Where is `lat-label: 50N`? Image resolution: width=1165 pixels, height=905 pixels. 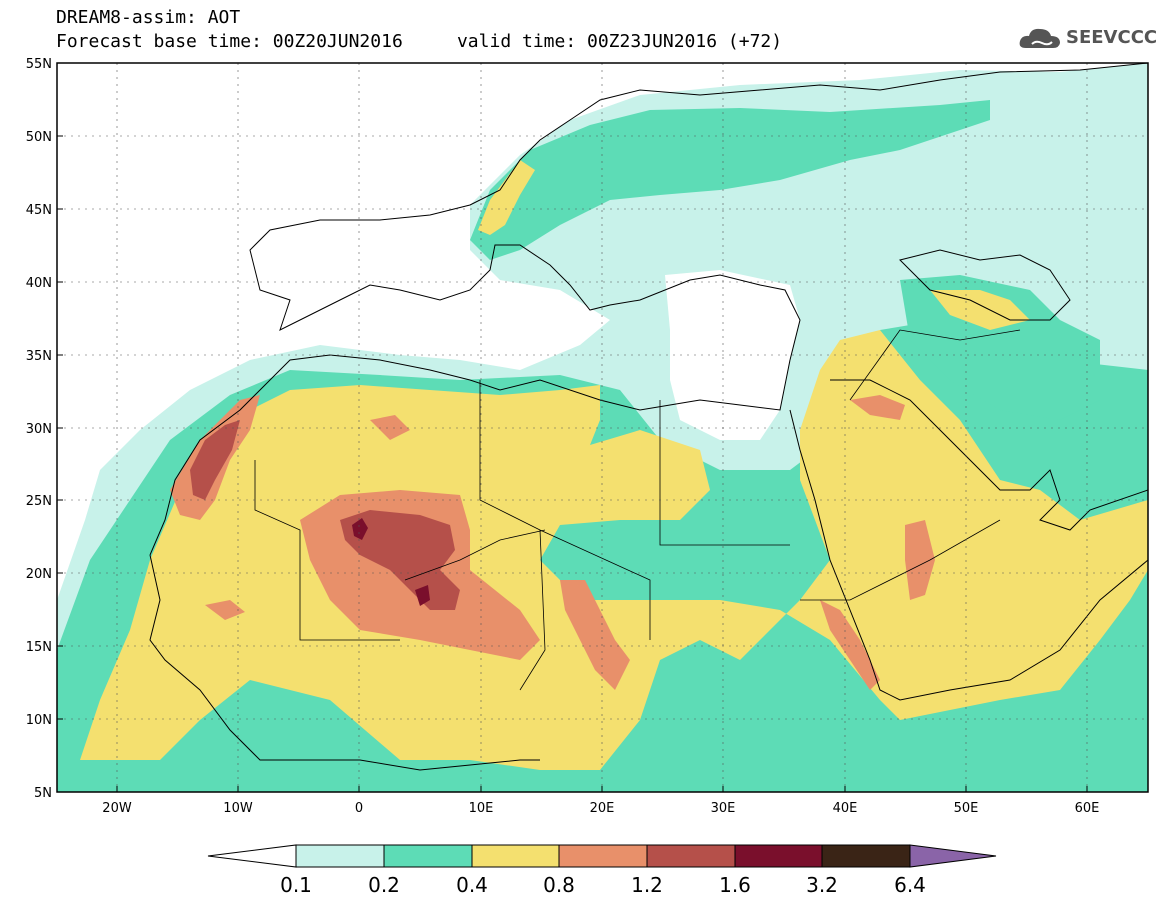 lat-label: 50N is located at coordinates (39, 137).